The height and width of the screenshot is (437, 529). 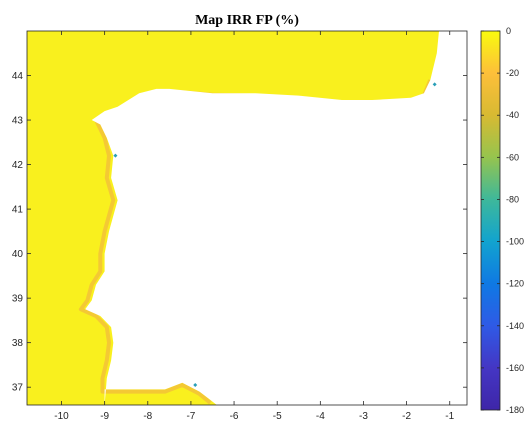 What do you see at coordinates (18, 165) in the screenshot?
I see `y-tick-label: 42` at bounding box center [18, 165].